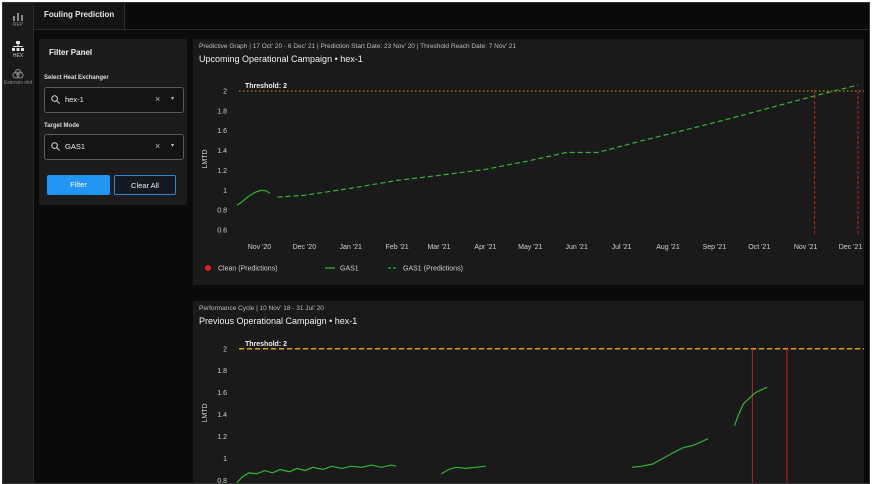 This screenshot has width=872, height=484. Describe the element at coordinates (759, 247) in the screenshot. I see `x-tick-label: Oct '21` at that location.